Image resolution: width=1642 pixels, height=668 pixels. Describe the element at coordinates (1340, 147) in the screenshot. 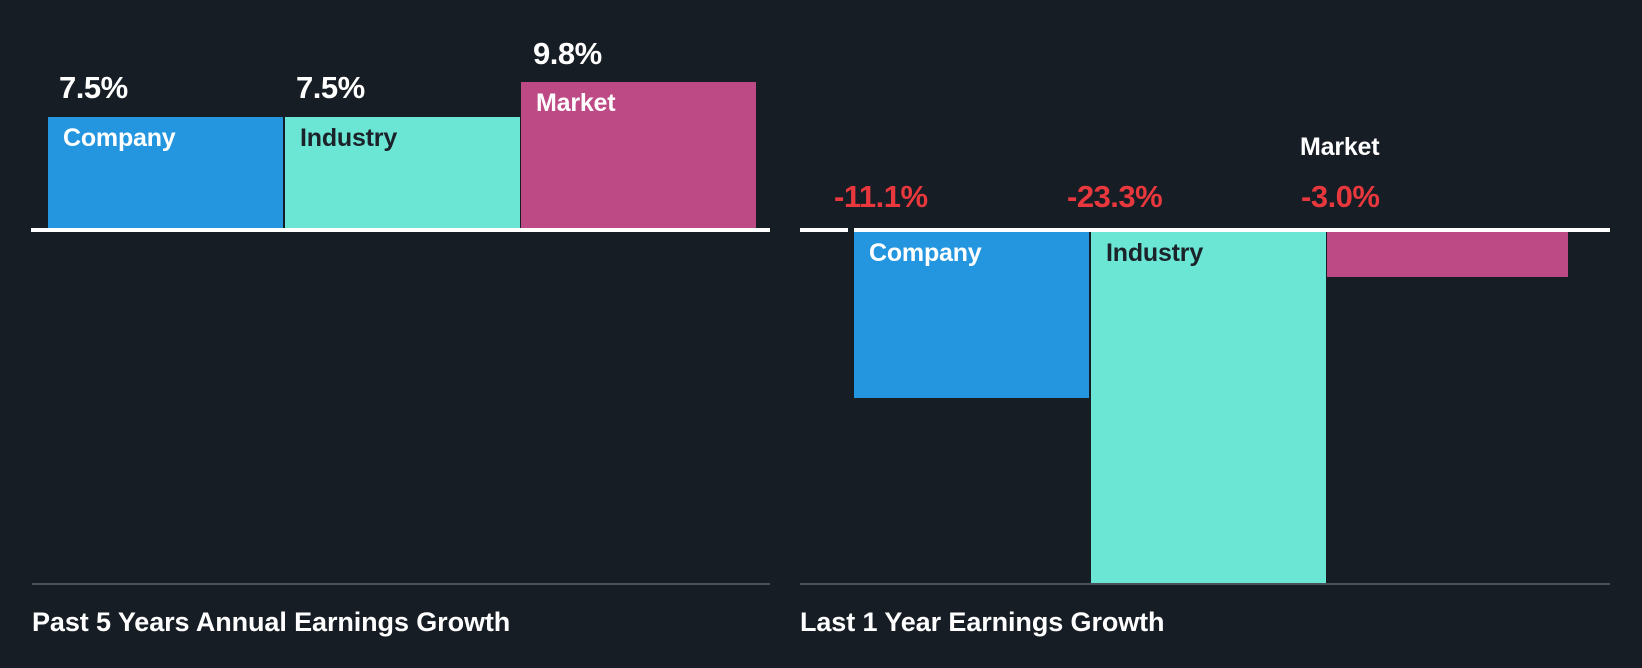

I see `bar-label-market-right: Market` at that location.